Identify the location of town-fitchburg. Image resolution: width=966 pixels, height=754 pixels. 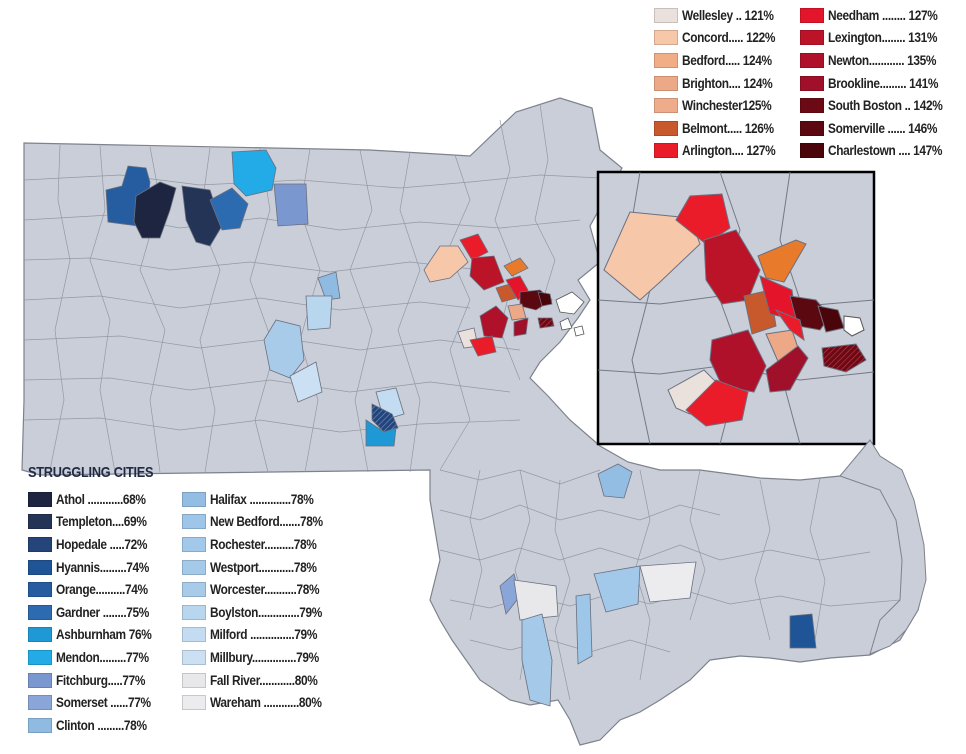
(291, 205).